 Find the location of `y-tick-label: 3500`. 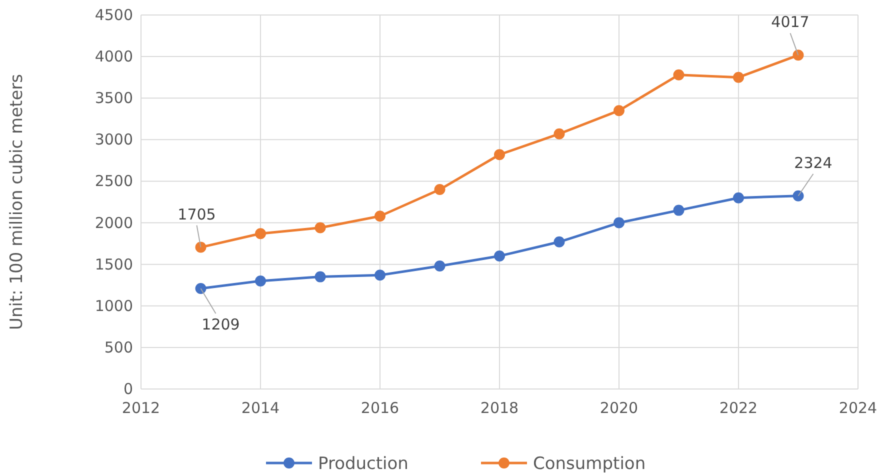

y-tick-label: 3500 is located at coordinates (113, 98).